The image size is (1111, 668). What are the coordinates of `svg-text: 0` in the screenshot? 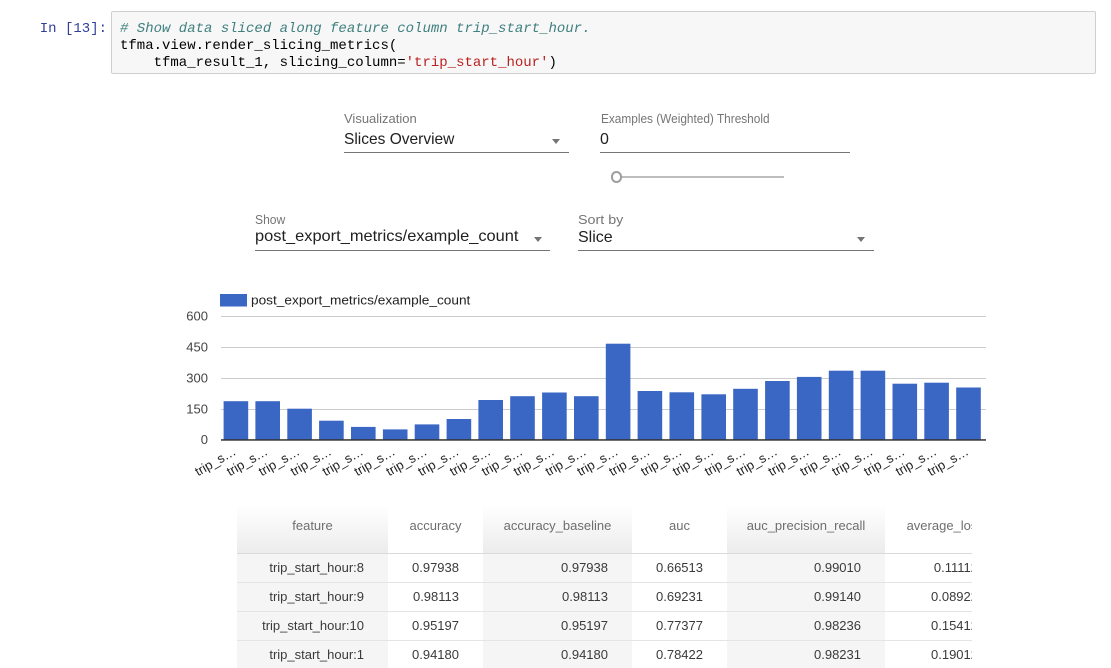 It's located at (204, 439).